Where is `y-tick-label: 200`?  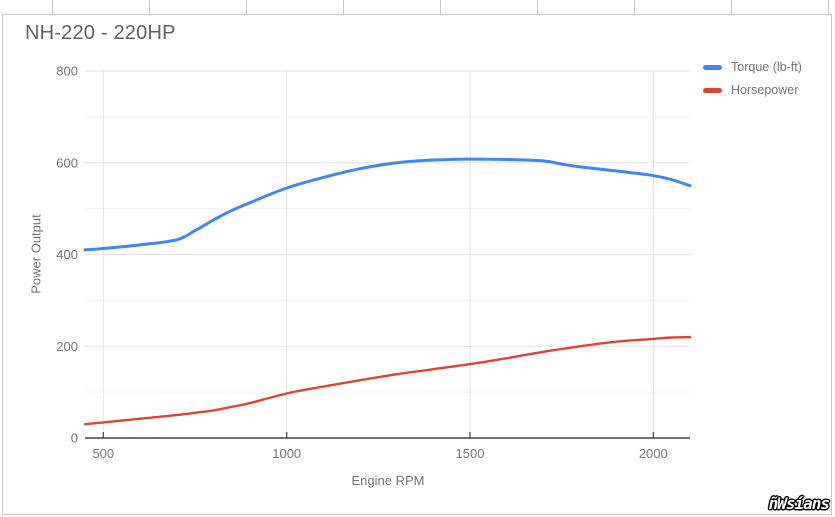 y-tick-label: 200 is located at coordinates (67, 346).